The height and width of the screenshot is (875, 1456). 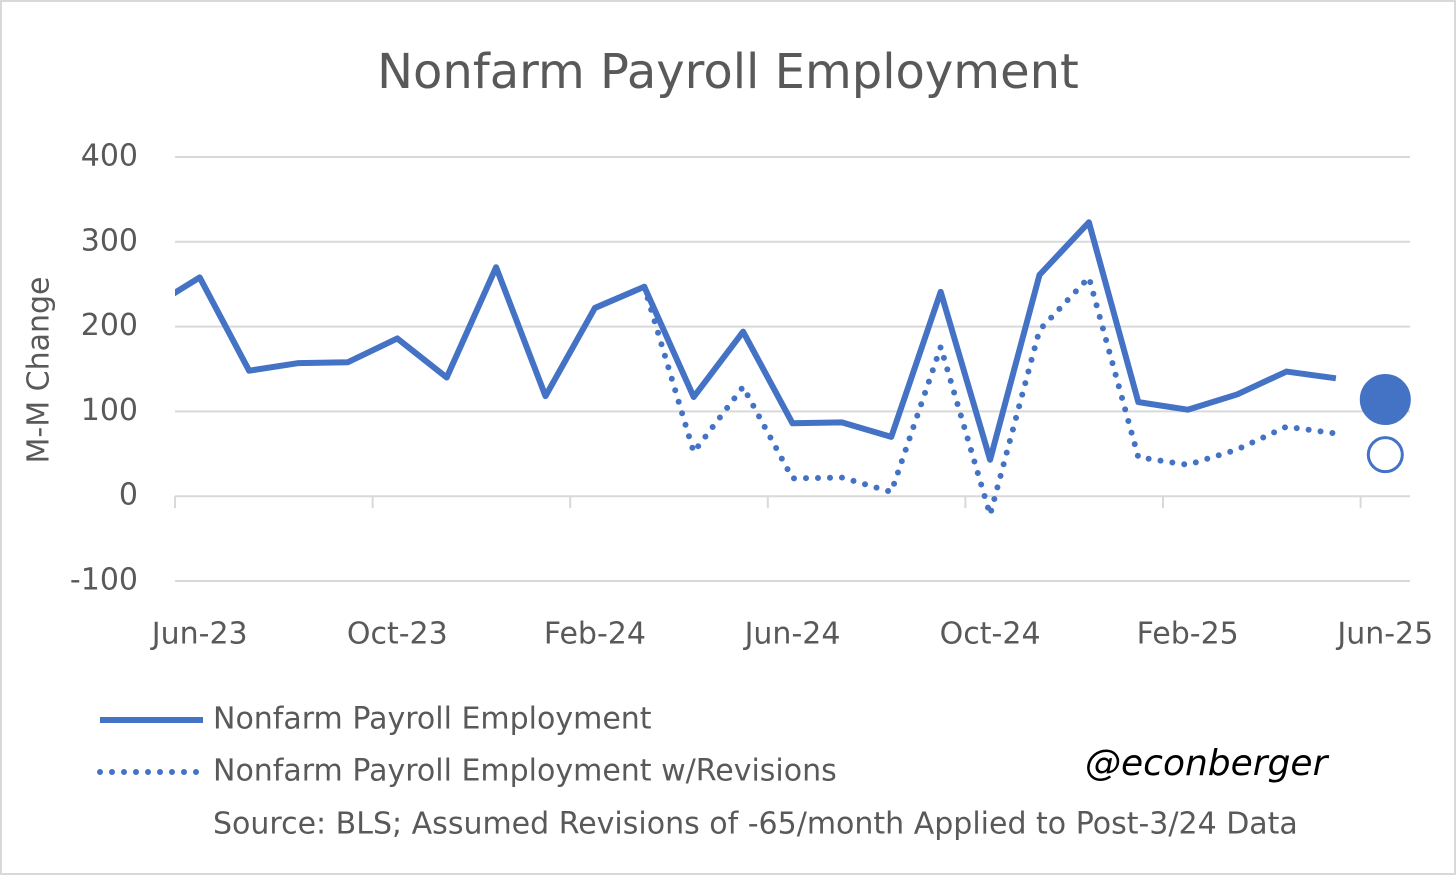 I want to click on legend-label: Nonfarm Payroll Employment w/Revisions, so click(x=525, y=771).